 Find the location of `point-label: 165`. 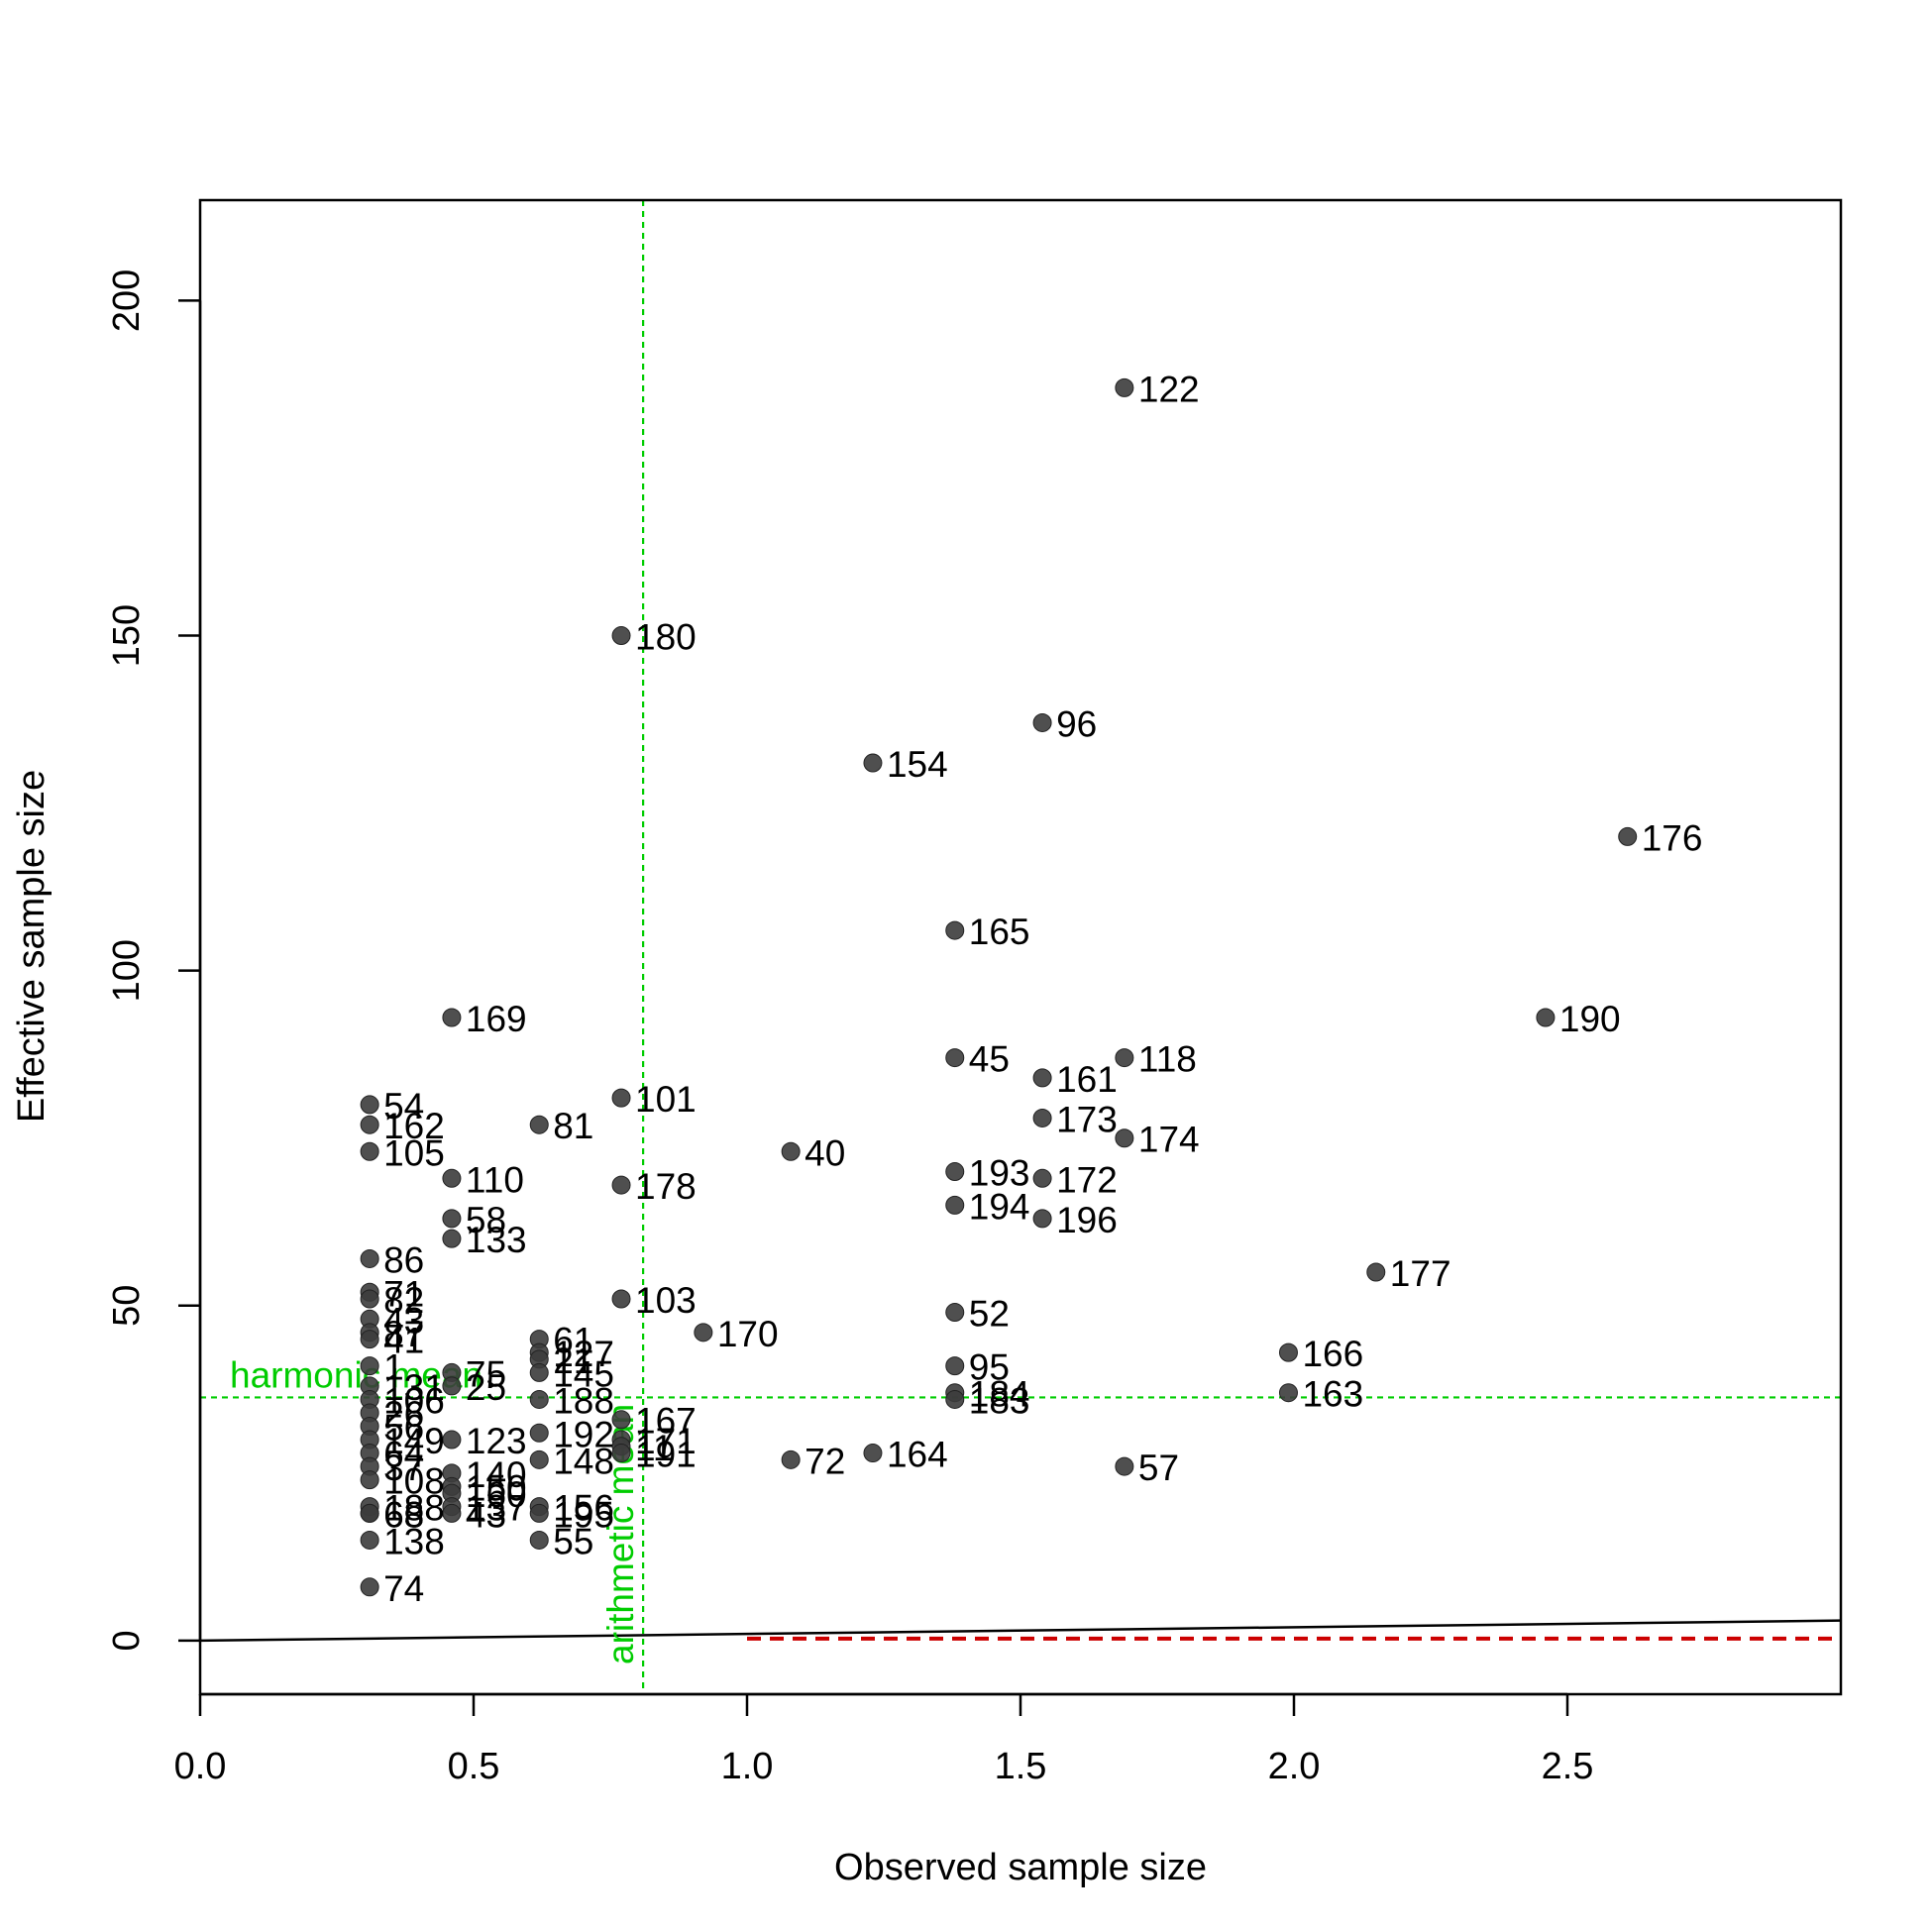

point-label: 165 is located at coordinates (999, 932).